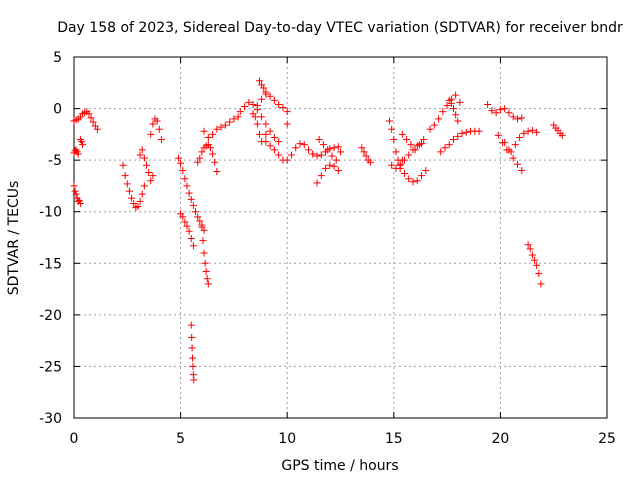  I want to click on series-s18, so click(289, 151).